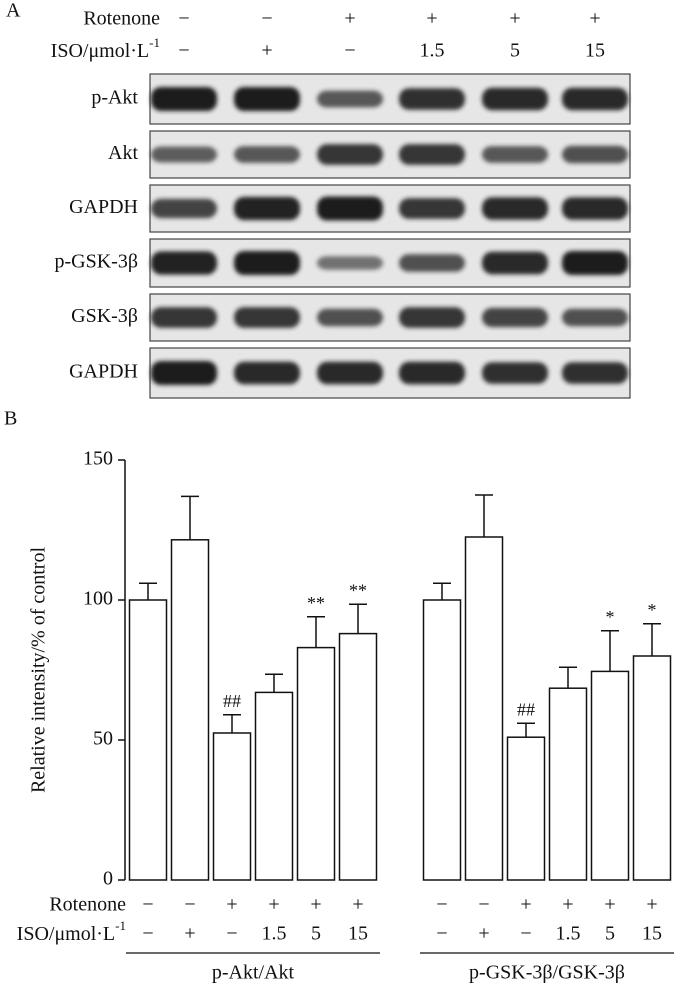 The height and width of the screenshot is (986, 700). Describe the element at coordinates (98, 599) in the screenshot. I see `y-tick-label: 100` at that location.